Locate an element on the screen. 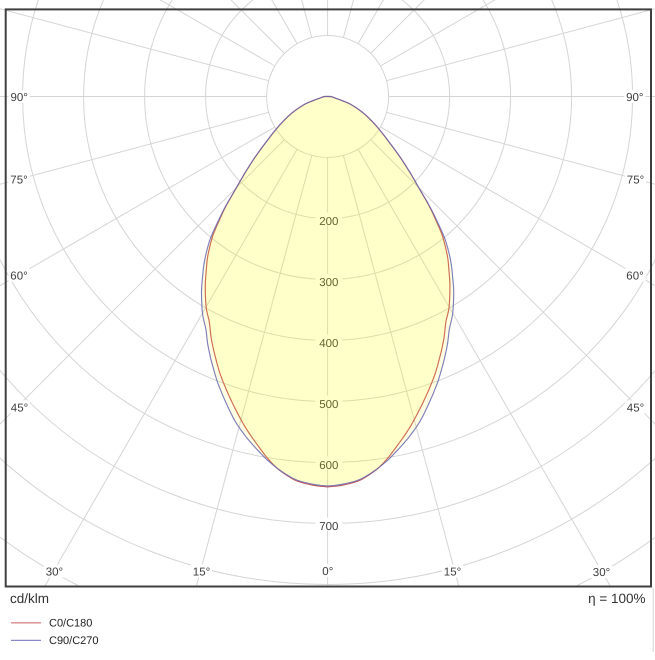 This screenshot has height=660, width=655. svg-text: C90/C270 is located at coordinates (74, 641).